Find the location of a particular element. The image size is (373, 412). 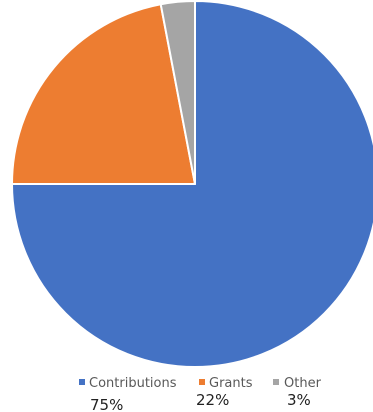

value-label-other: 3% is located at coordinates (299, 400).